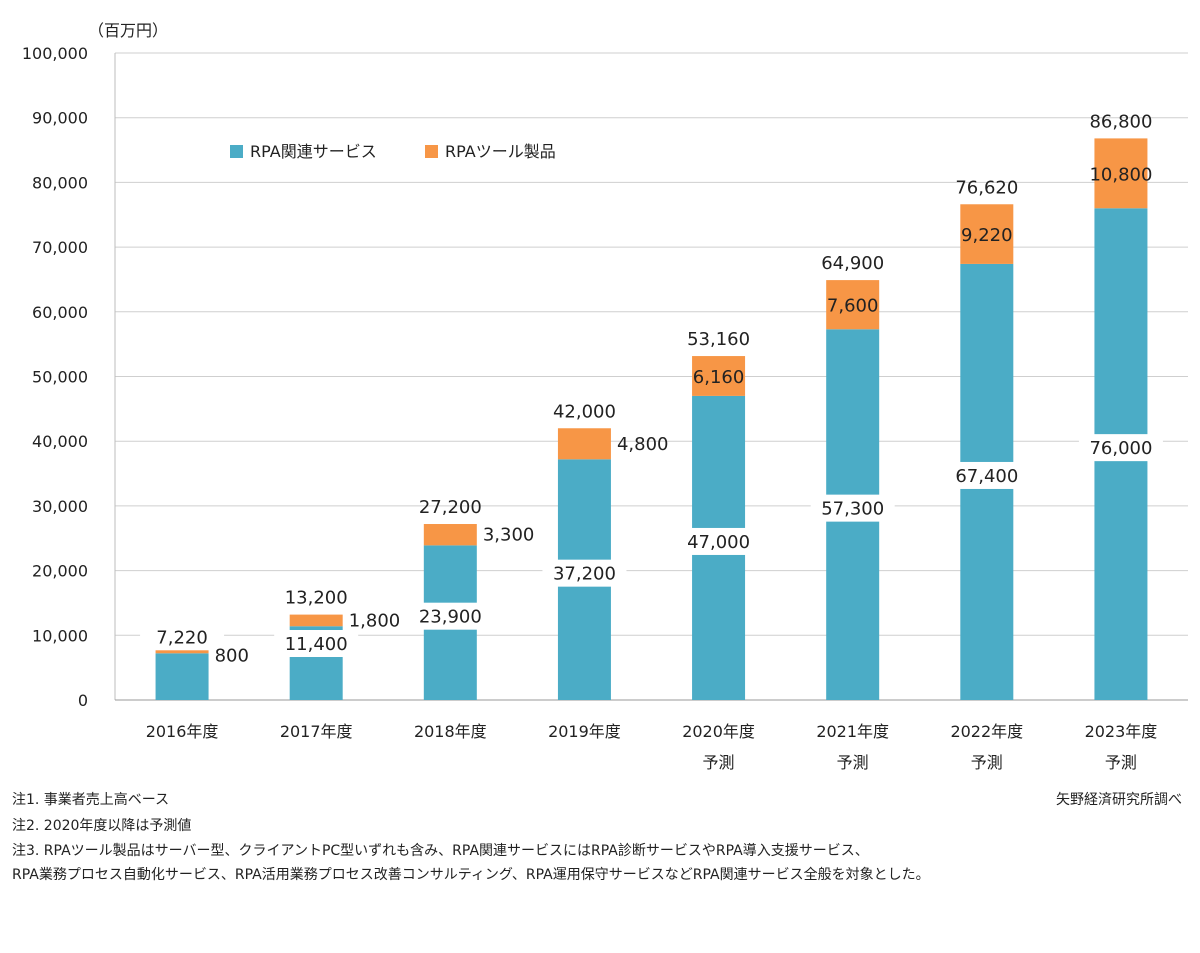 The width and height of the screenshot is (1200, 953). Describe the element at coordinates (60, 118) in the screenshot. I see `y-tick-label: 90,000` at that location.